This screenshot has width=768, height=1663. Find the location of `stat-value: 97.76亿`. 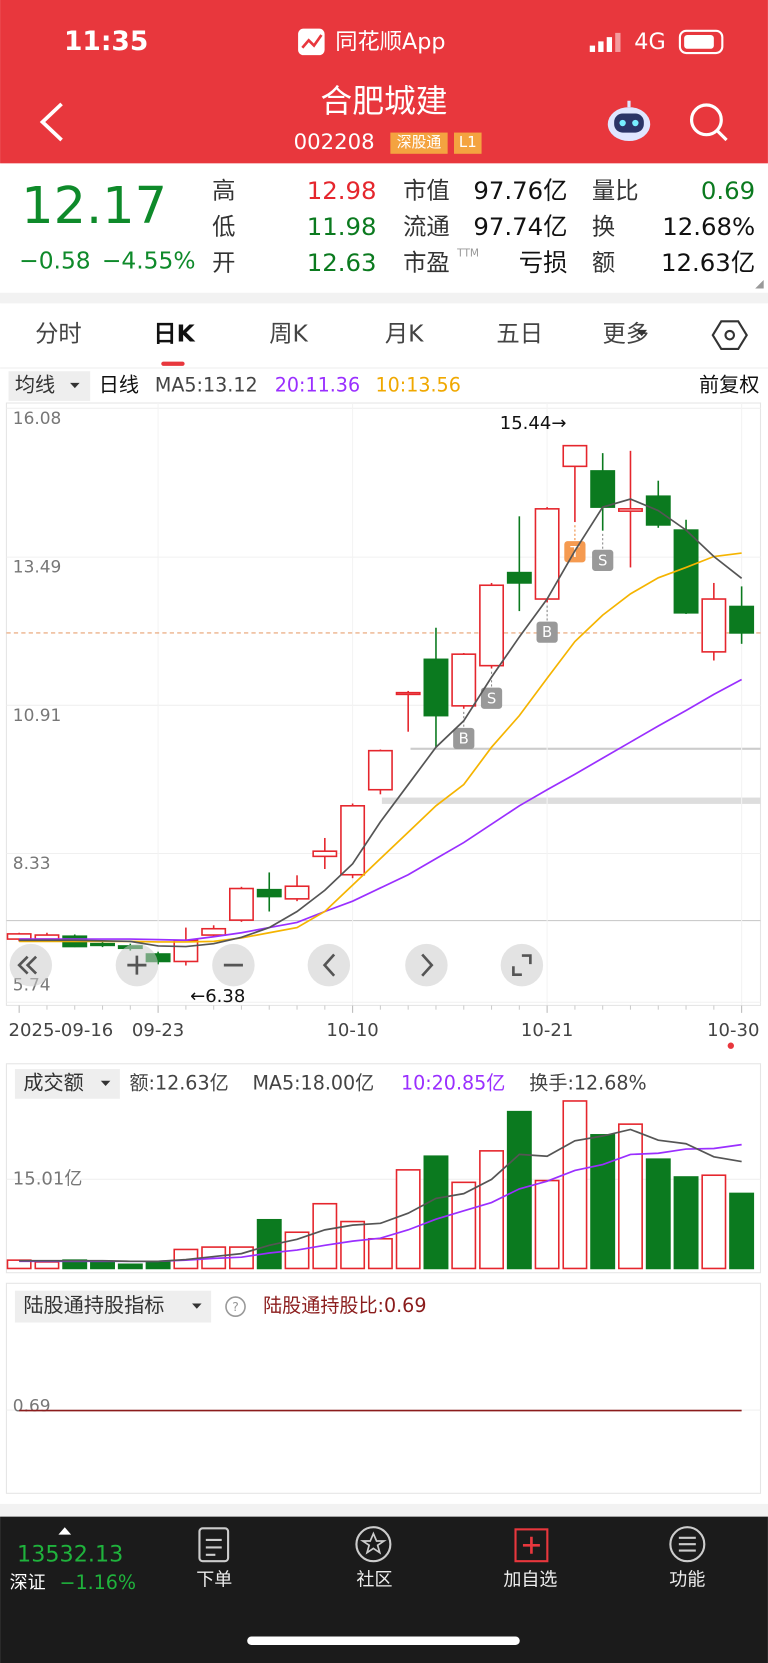

stat-value: 97.76亿 is located at coordinates (520, 190).